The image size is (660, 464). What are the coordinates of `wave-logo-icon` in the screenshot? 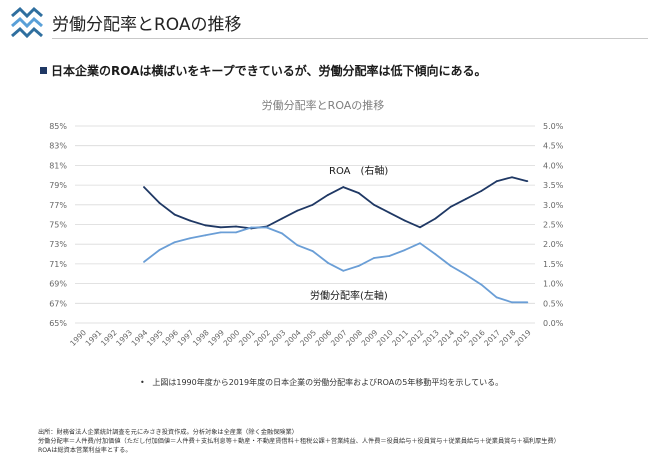 It's located at (27, 22).